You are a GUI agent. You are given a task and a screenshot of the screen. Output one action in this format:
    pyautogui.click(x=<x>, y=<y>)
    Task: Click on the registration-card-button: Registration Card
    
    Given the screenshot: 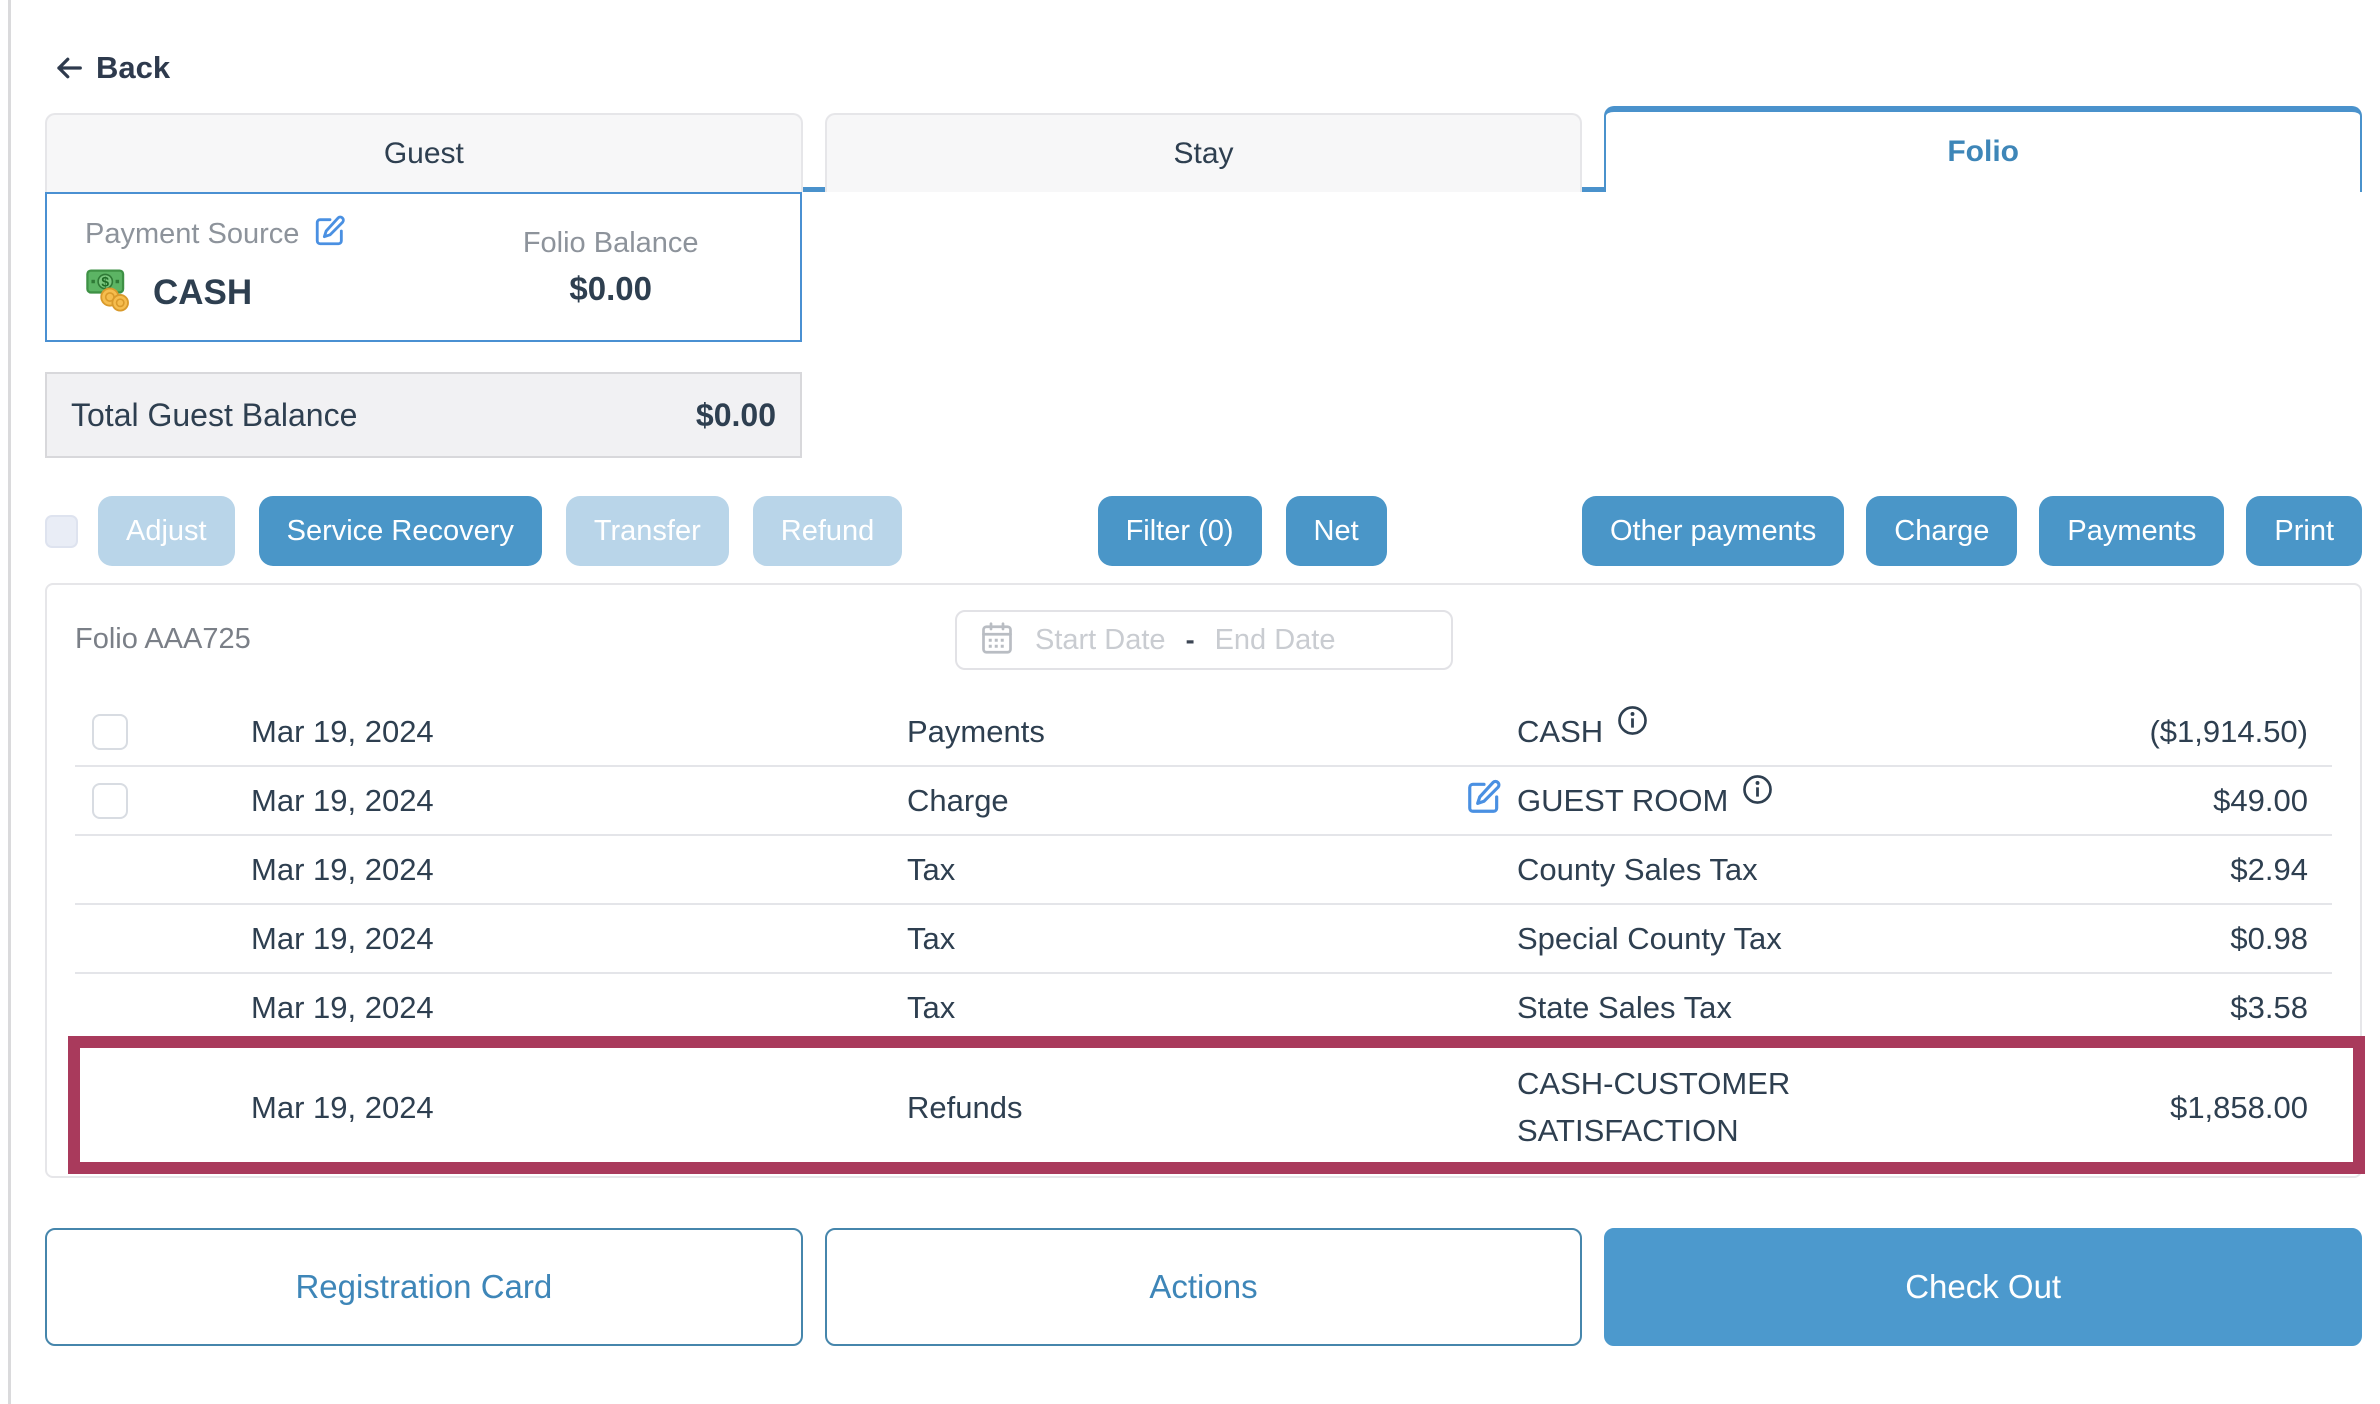 What is the action you would take?
    pyautogui.click(x=424, y=1287)
    